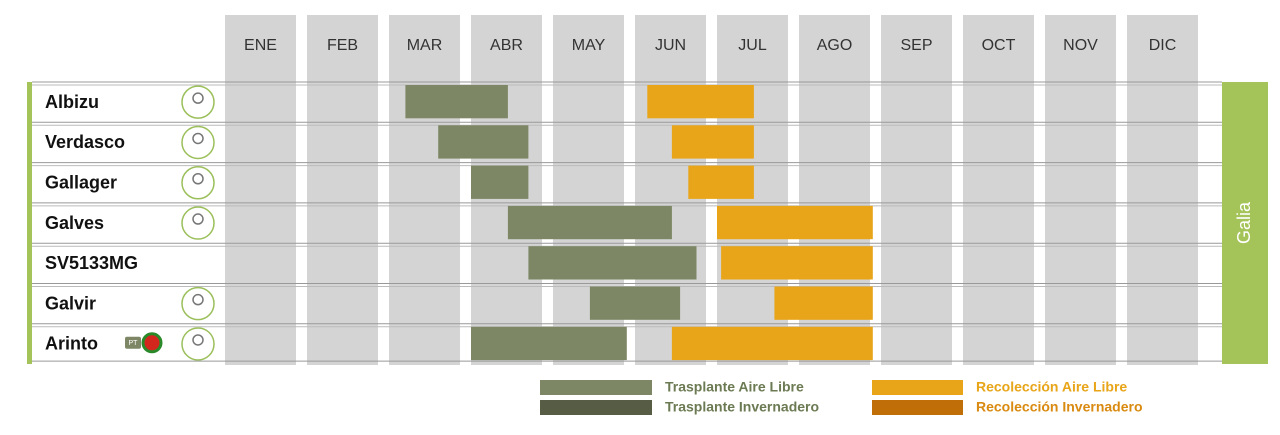  I want to click on month-label: ENE, so click(260, 45).